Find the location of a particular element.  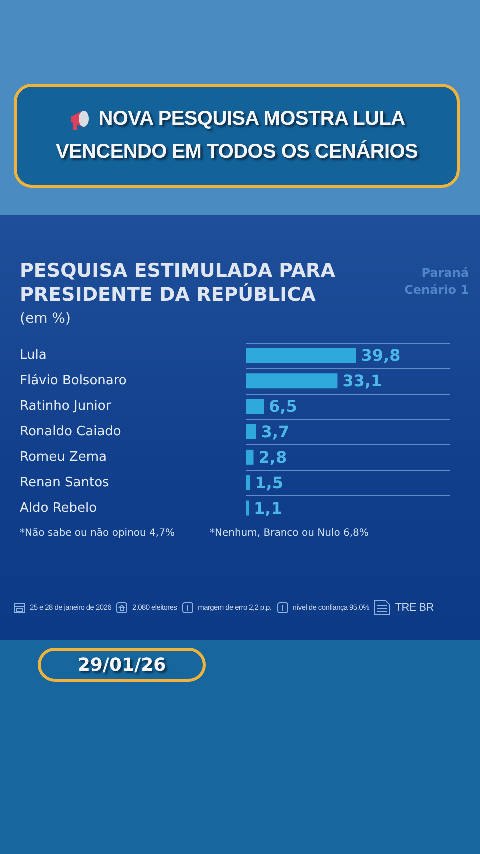

text: Paraná is located at coordinates (444, 273).